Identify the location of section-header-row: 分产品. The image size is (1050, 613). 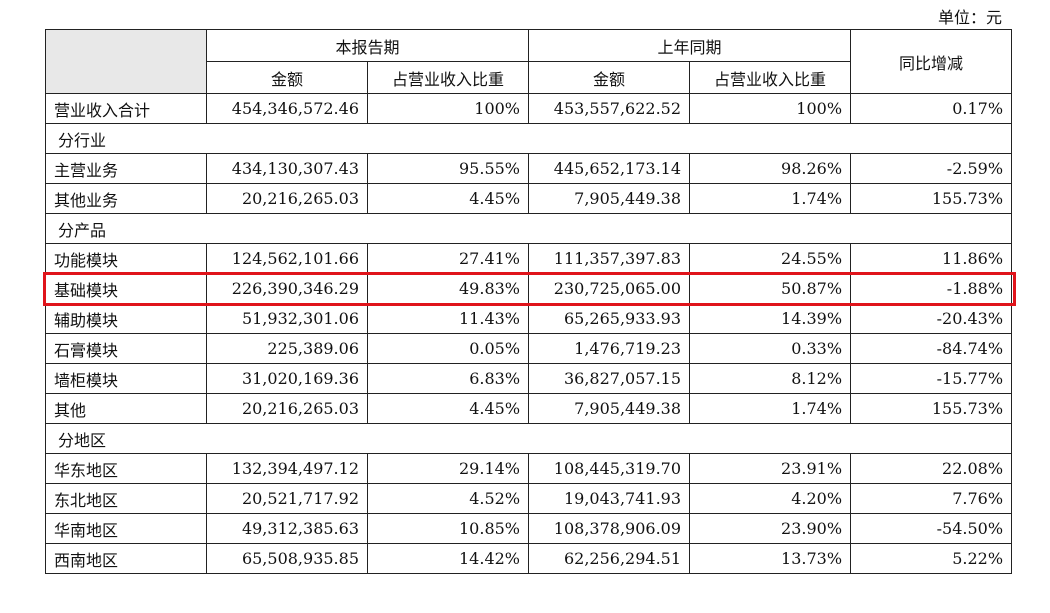
(528, 228).